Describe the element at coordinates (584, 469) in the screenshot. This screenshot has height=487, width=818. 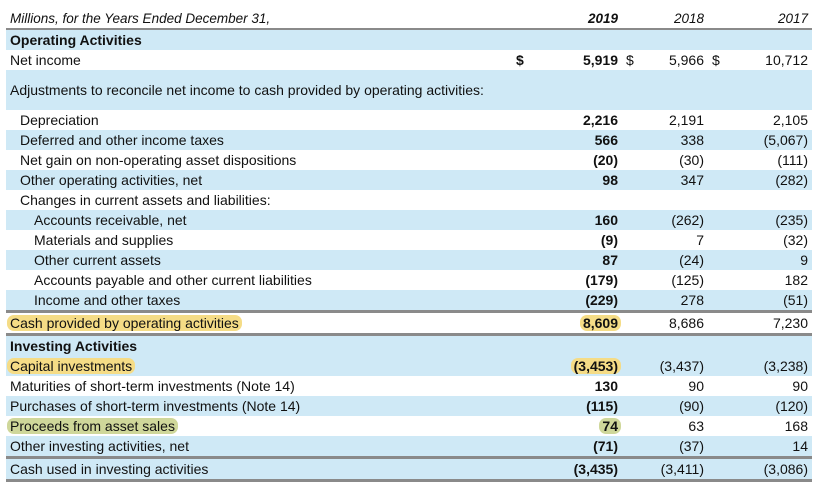
I see `value-2019: (3,435)` at that location.